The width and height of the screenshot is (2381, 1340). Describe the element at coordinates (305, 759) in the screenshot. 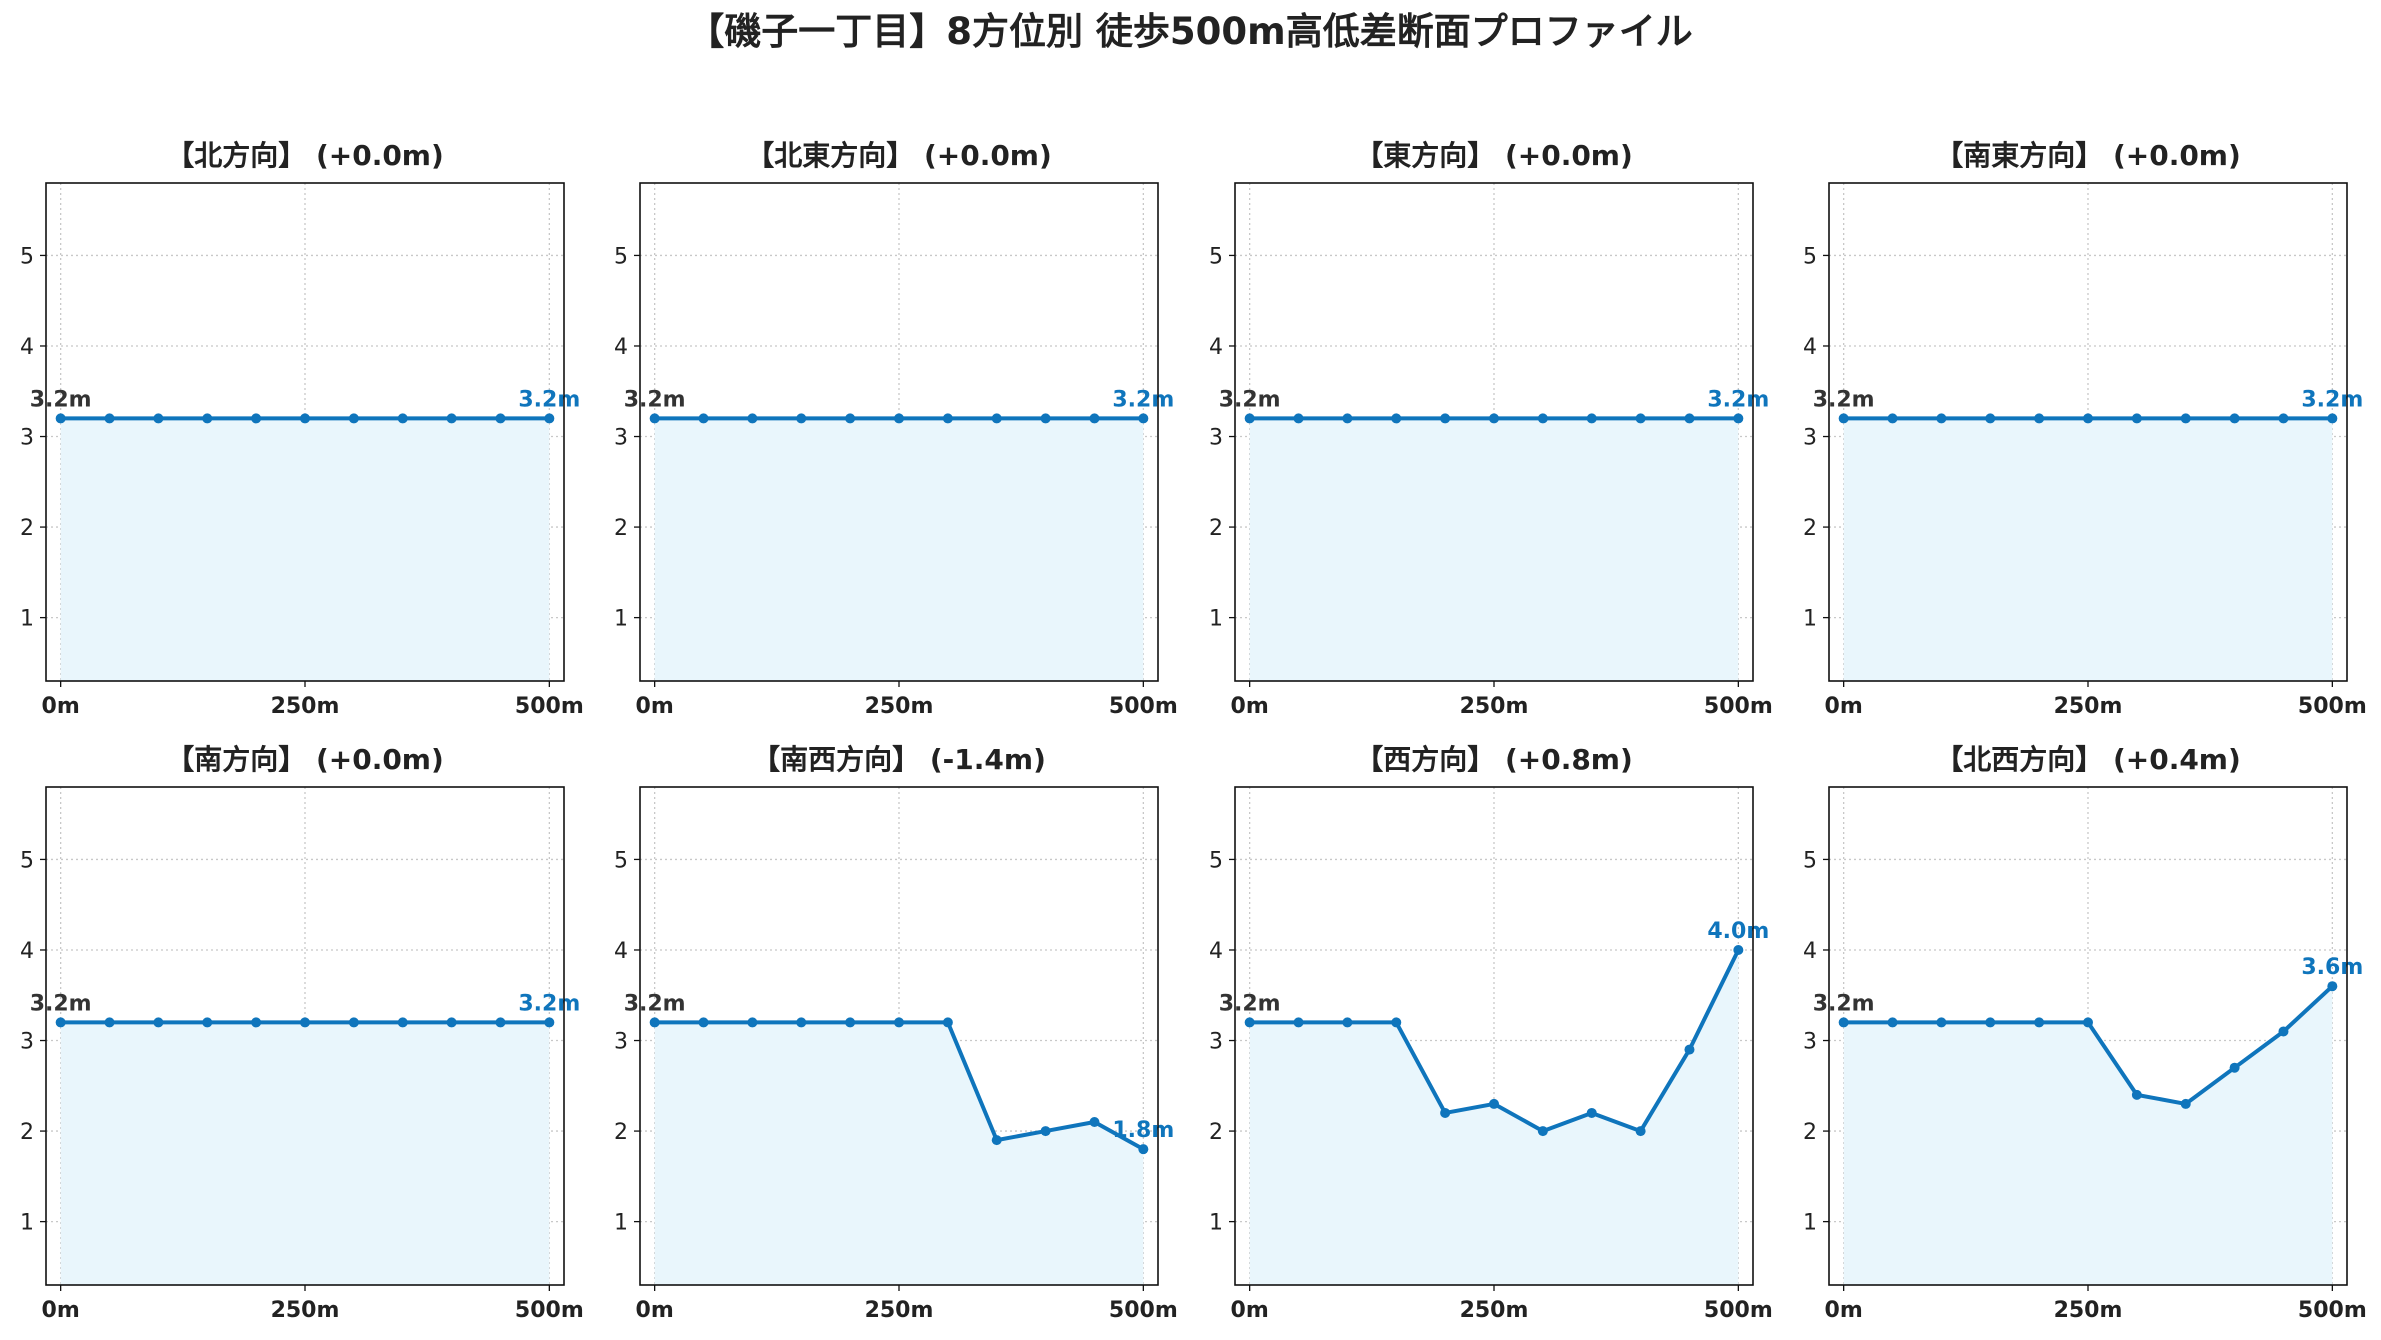

I see `panel-title: 【南方向】 (+0.0m)` at that location.